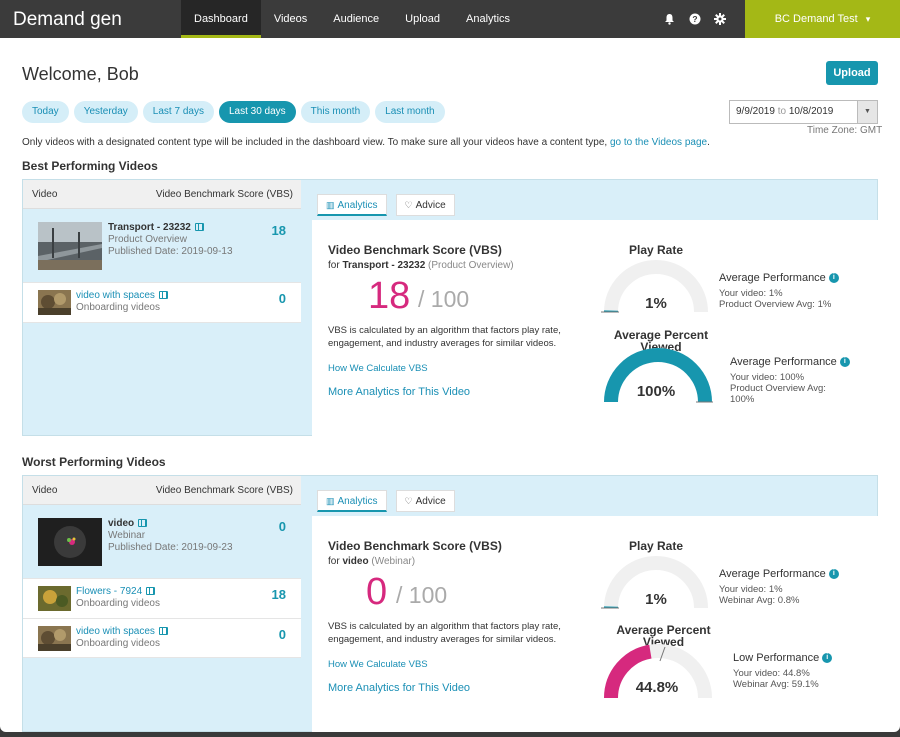 This screenshot has width=900, height=737. Describe the element at coordinates (170, 547) in the screenshot. I see `video-published: Published Date: 2019-09-23` at that location.